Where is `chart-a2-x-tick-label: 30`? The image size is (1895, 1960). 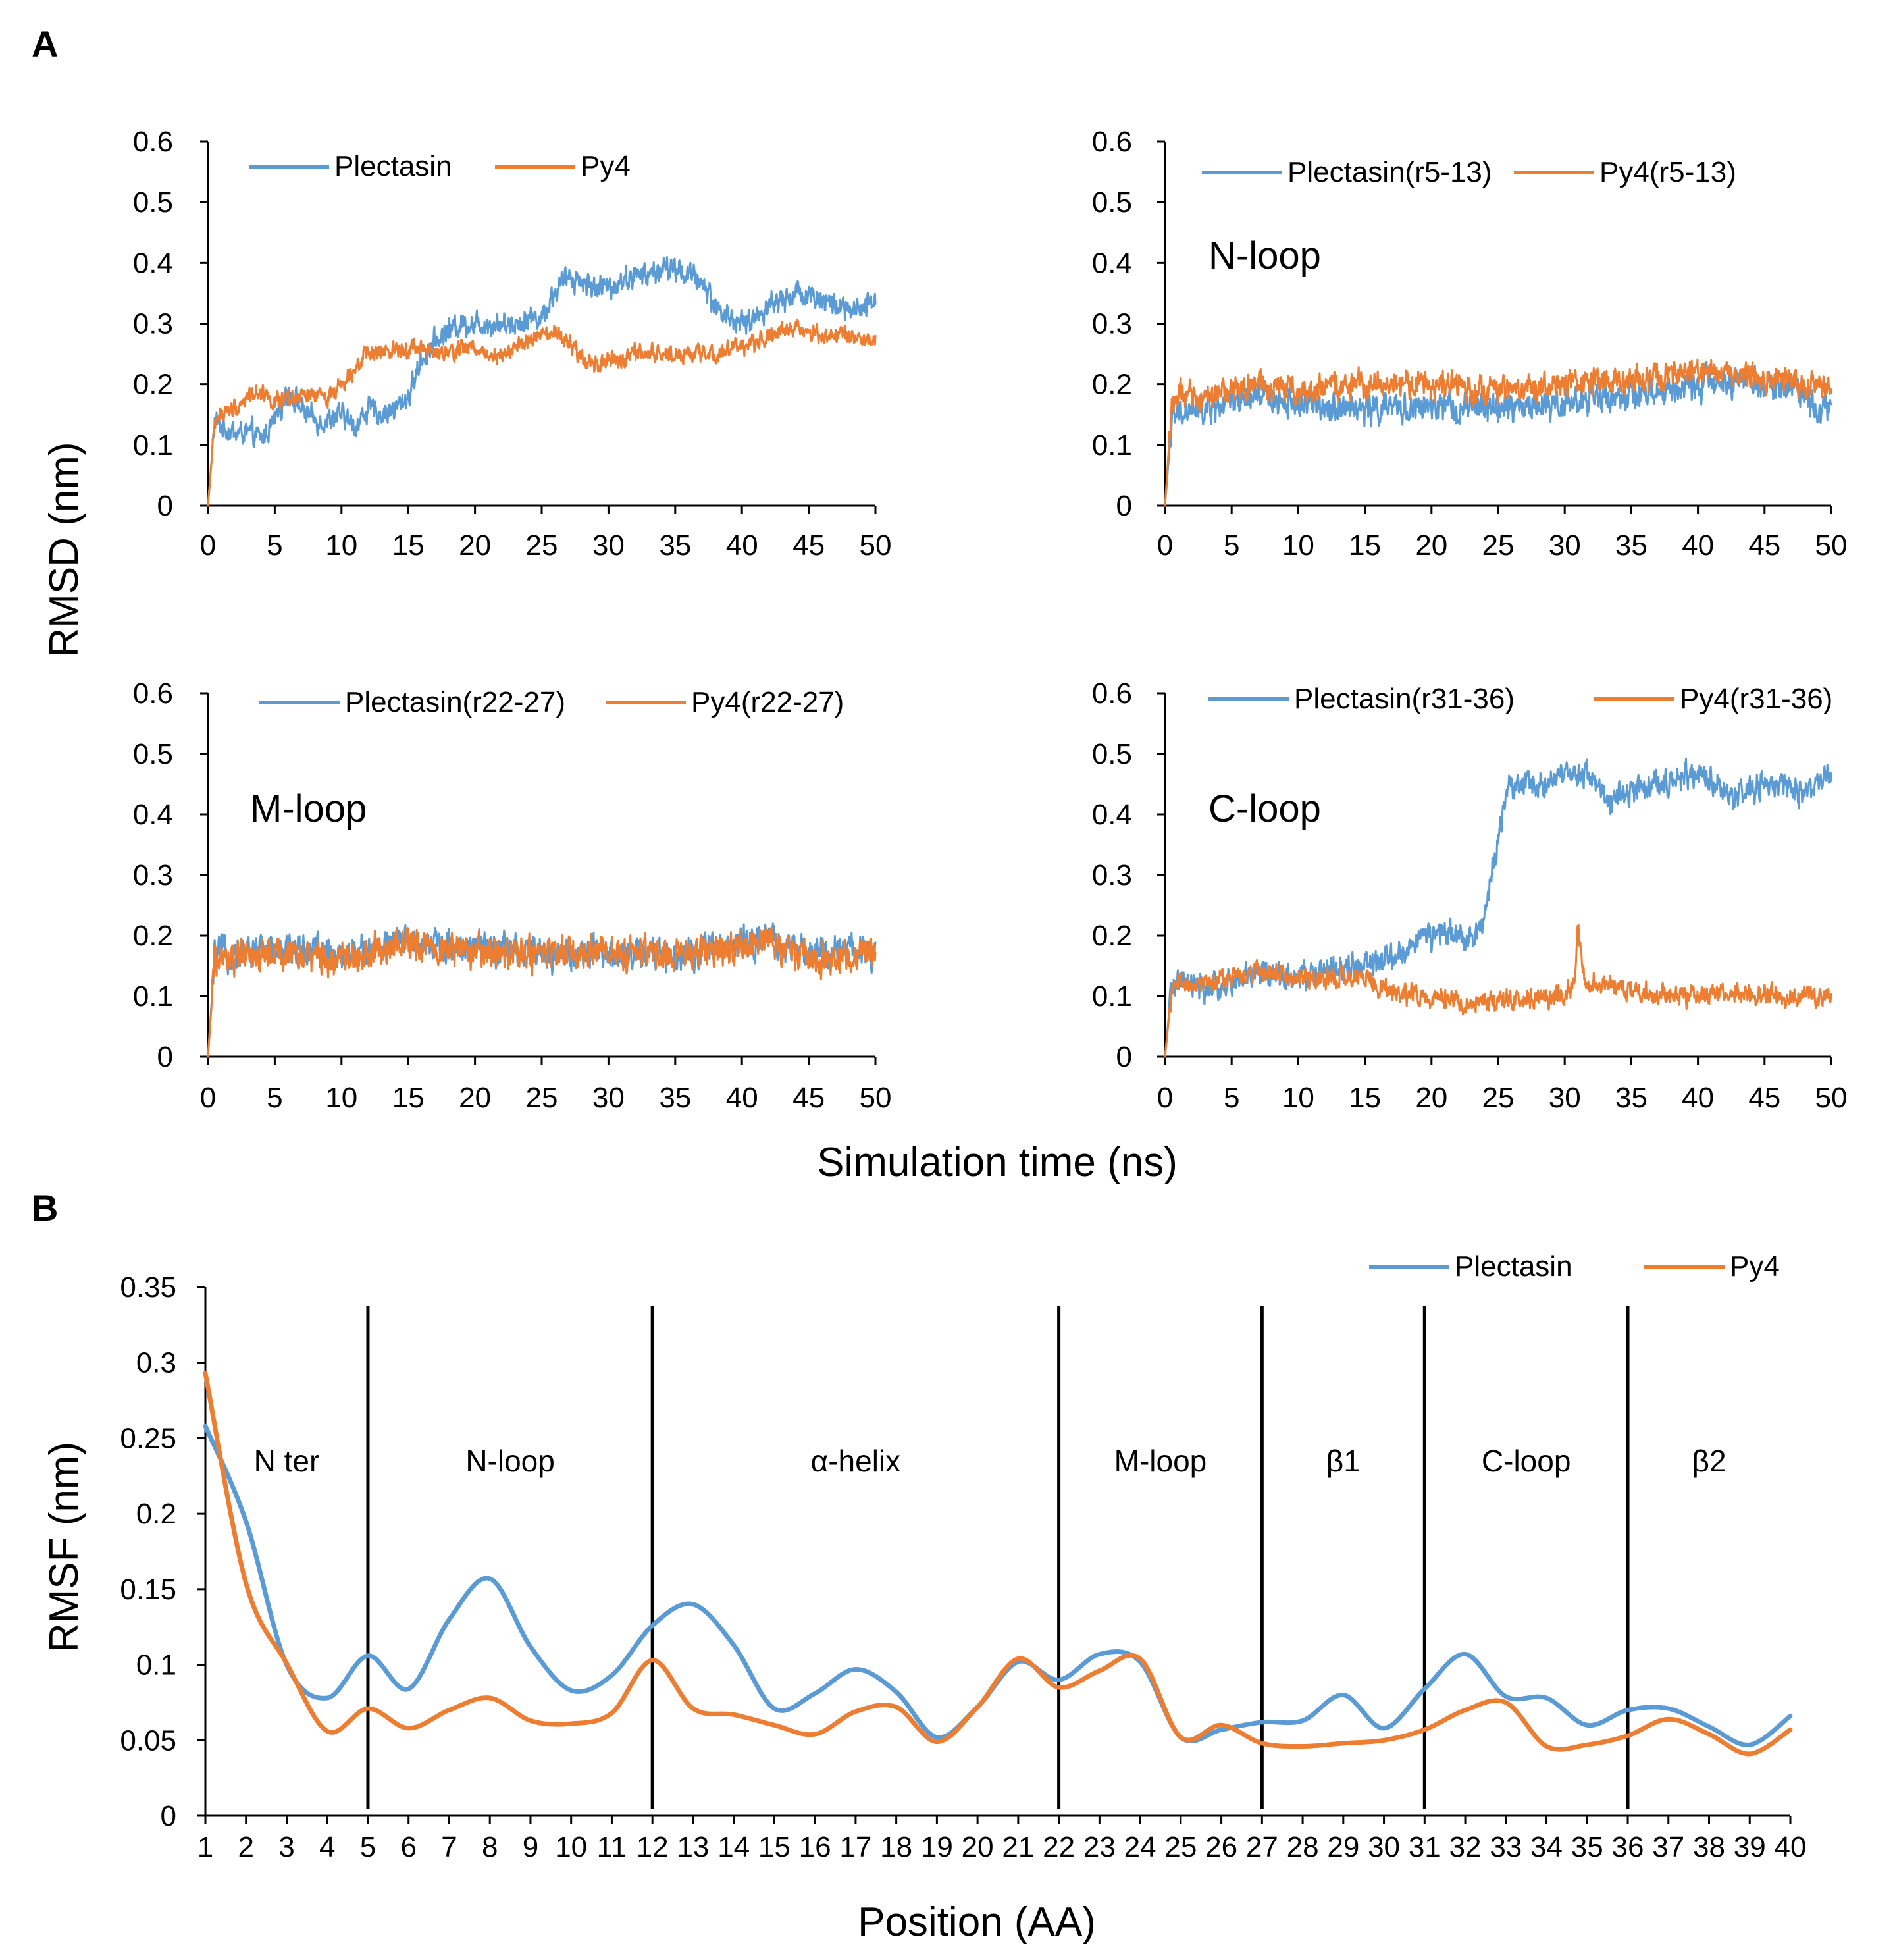 chart-a2-x-tick-label: 30 is located at coordinates (1565, 545).